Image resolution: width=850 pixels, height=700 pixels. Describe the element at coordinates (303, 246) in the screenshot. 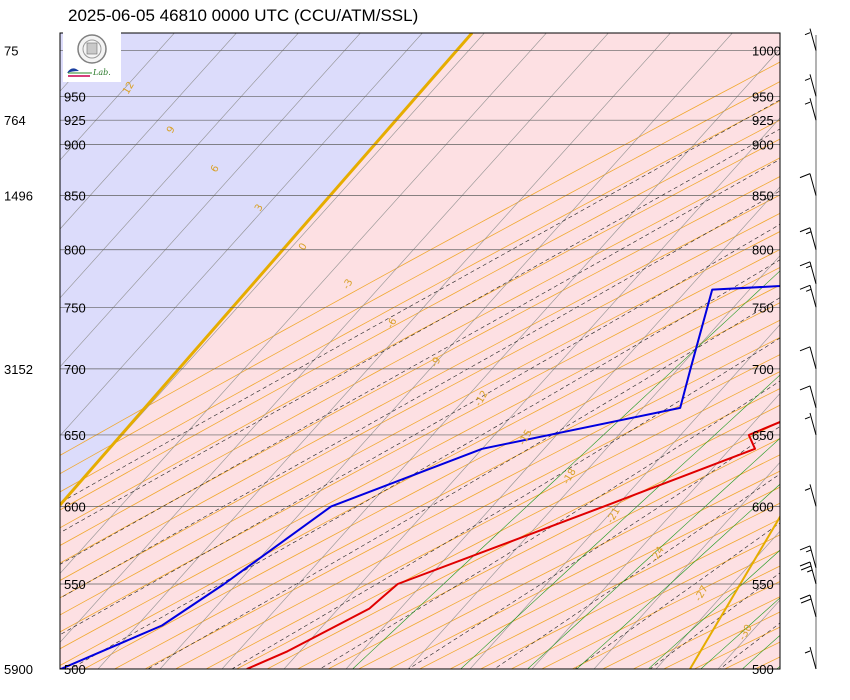

I see `dry-adiabat-label: 0` at that location.